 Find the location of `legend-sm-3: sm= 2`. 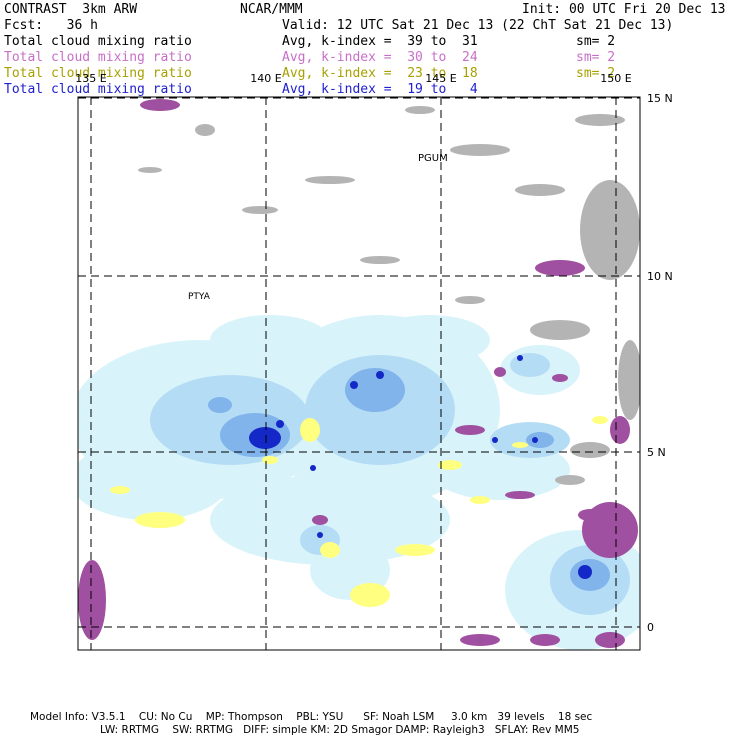

legend-sm-3: sm= 2 is located at coordinates (596, 73).